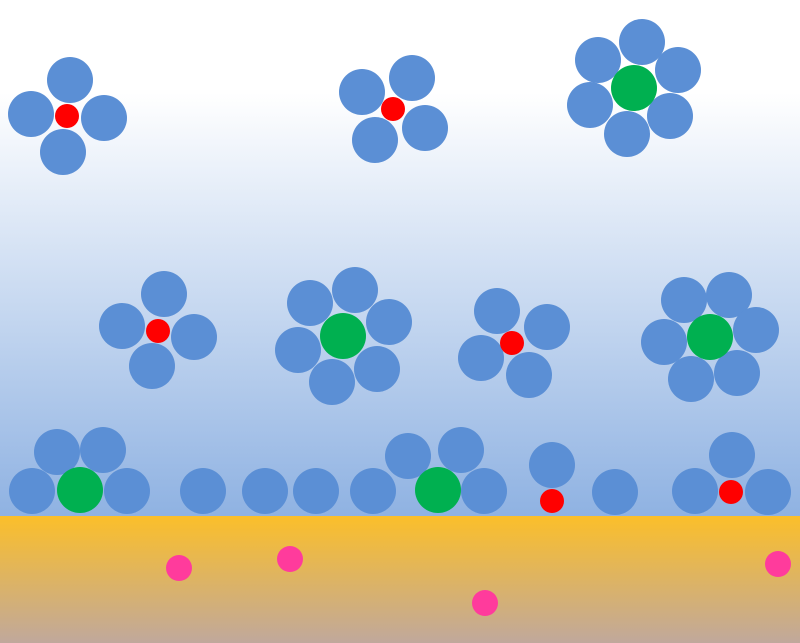 This screenshot has width=800, height=643. I want to click on adsorbed-layer, so click(400, 471).